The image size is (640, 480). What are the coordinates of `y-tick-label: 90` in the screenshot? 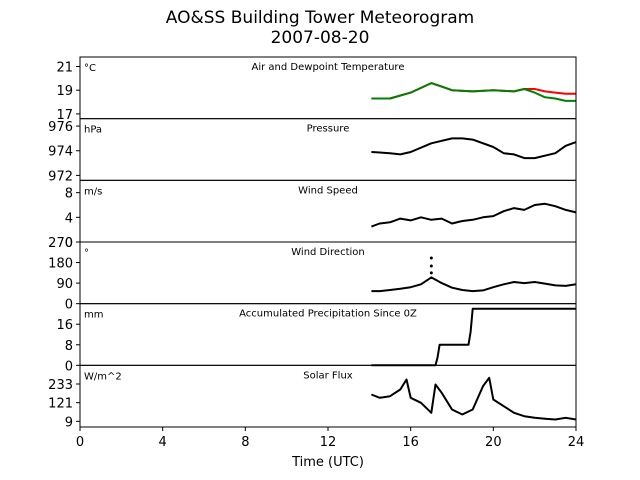 It's located at (64, 284).